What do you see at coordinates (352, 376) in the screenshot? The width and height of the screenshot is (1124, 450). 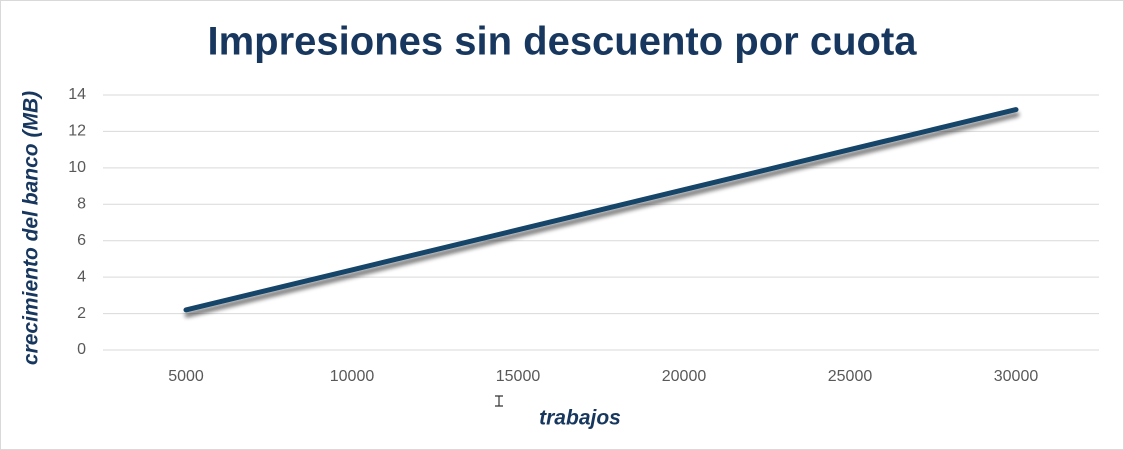 I see `x-tick-label: 10000` at bounding box center [352, 376].